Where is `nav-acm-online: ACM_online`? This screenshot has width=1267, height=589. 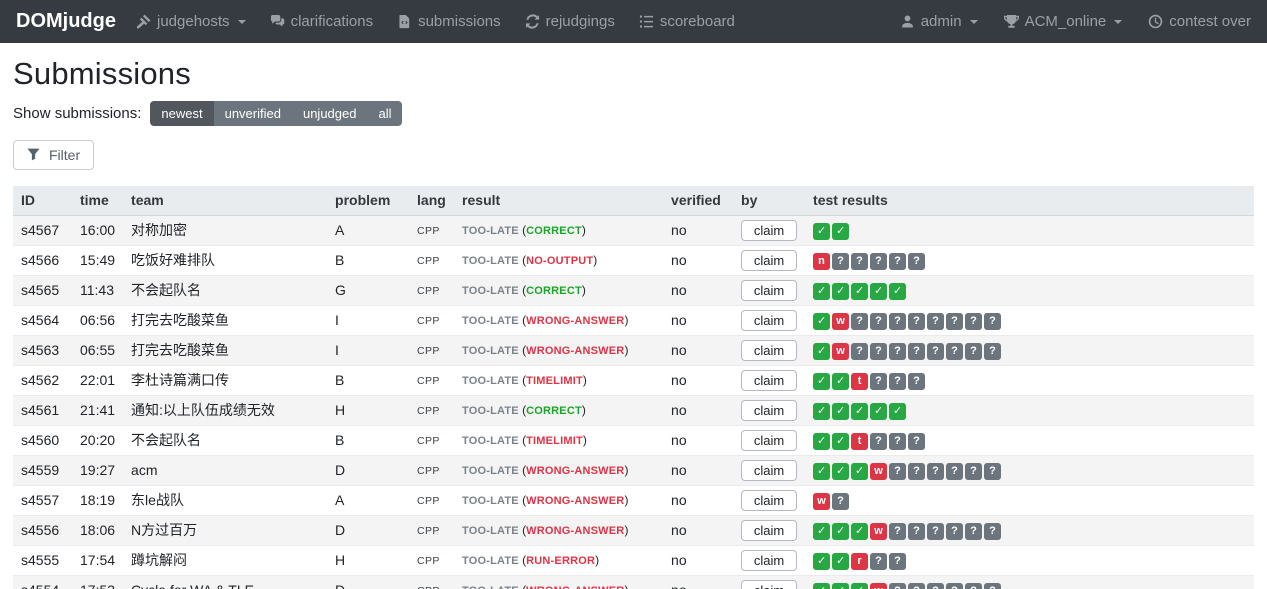
nav-acm-online: ACM_online is located at coordinates (1063, 21).